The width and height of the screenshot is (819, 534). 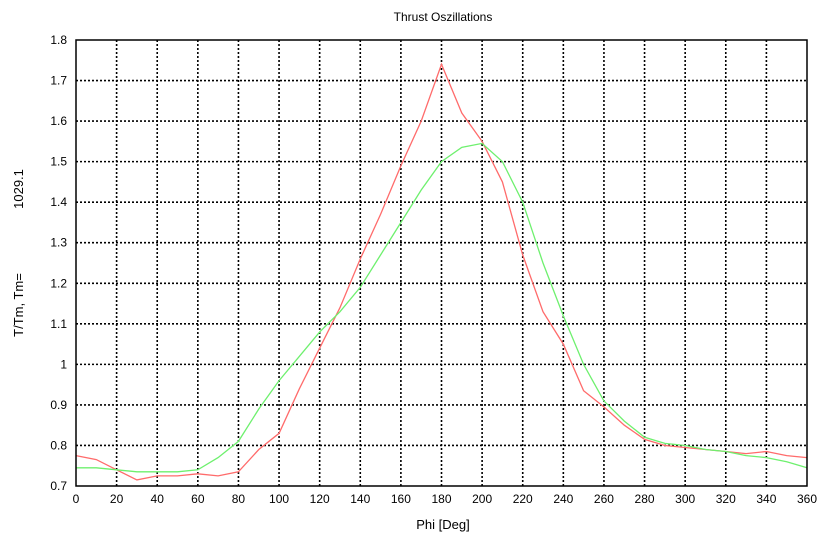 What do you see at coordinates (58, 81) in the screenshot?
I see `y-tick-label: 1.7` at bounding box center [58, 81].